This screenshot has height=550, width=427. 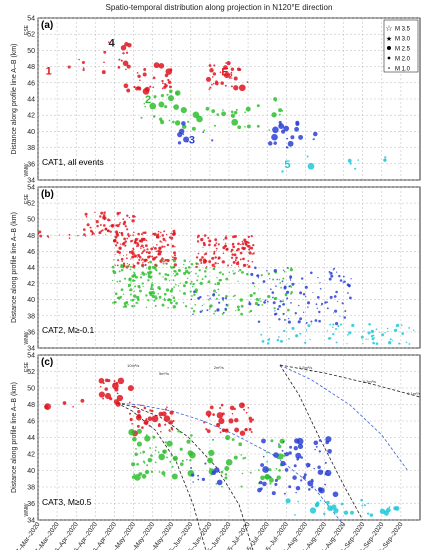 What do you see at coordinates (27, 509) in the screenshot?
I see `edge-label-bottom: WNW` at bounding box center [27, 509].